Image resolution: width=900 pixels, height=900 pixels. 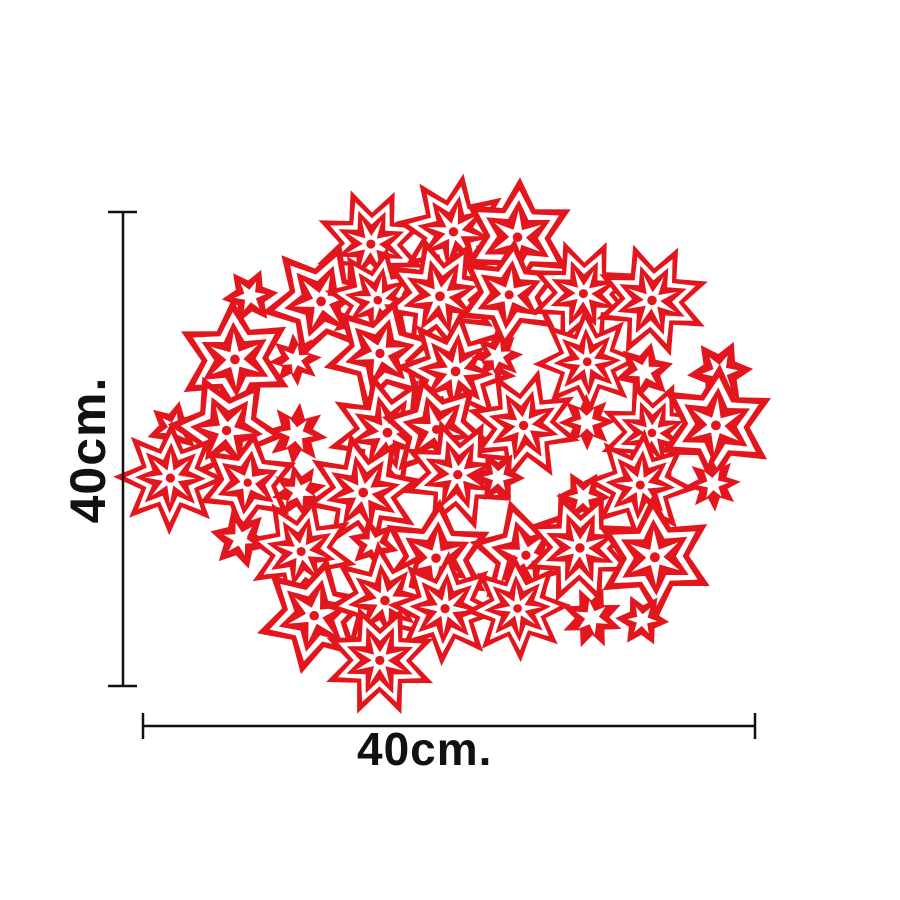 What do you see at coordinates (88, 450) in the screenshot?
I see `height-label: 40cm.` at bounding box center [88, 450].